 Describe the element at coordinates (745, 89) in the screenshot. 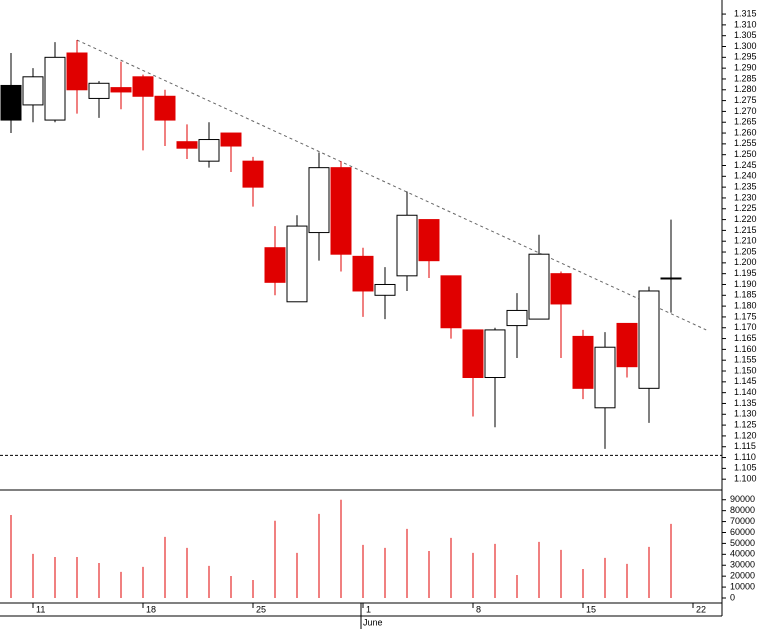

I see `y-tick-label: 1.280` at that location.